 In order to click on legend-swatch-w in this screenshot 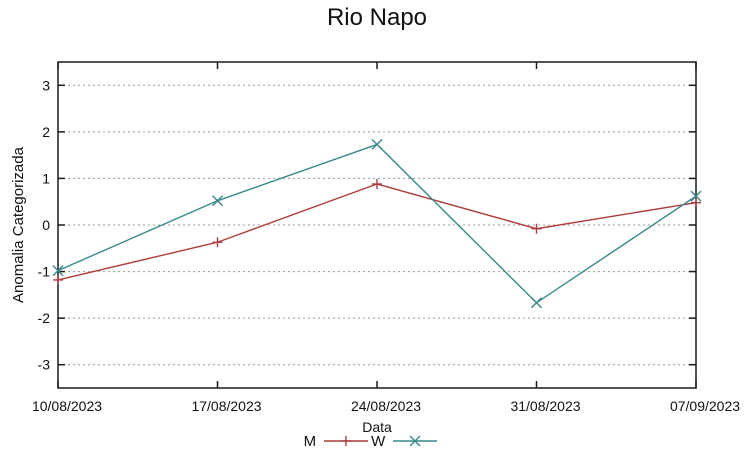, I will do `click(415, 441)`.